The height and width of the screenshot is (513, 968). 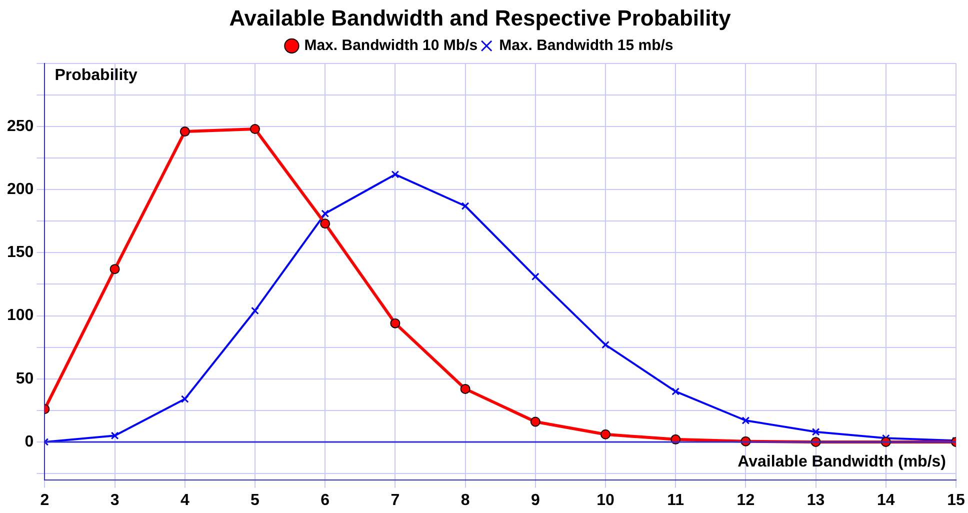 What do you see at coordinates (29, 441) in the screenshot?
I see `y-tick-label: 0` at bounding box center [29, 441].